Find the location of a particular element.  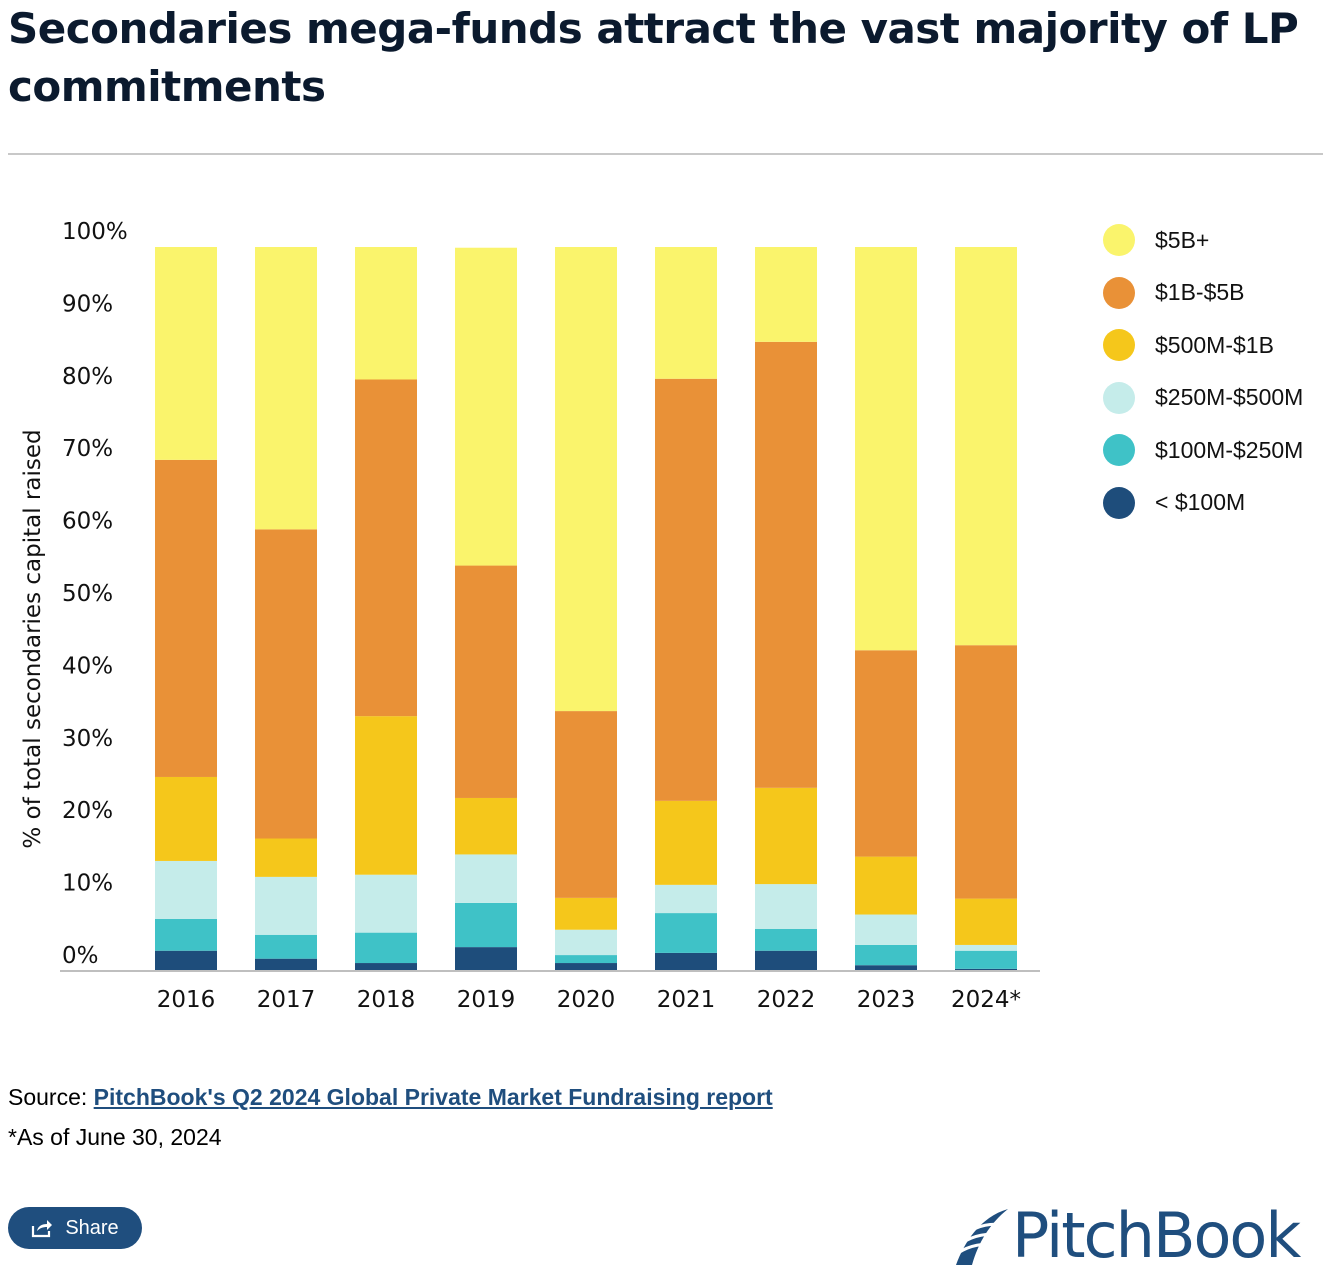

x-tick-label: 2019 is located at coordinates (486, 1000).